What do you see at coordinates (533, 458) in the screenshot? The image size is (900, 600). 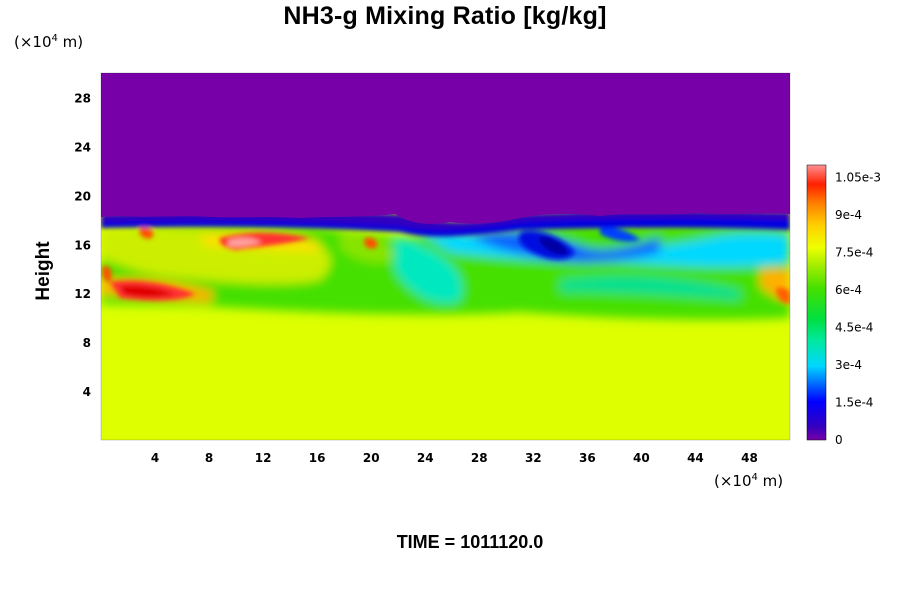 I see `x-tick-label: 32` at bounding box center [533, 458].